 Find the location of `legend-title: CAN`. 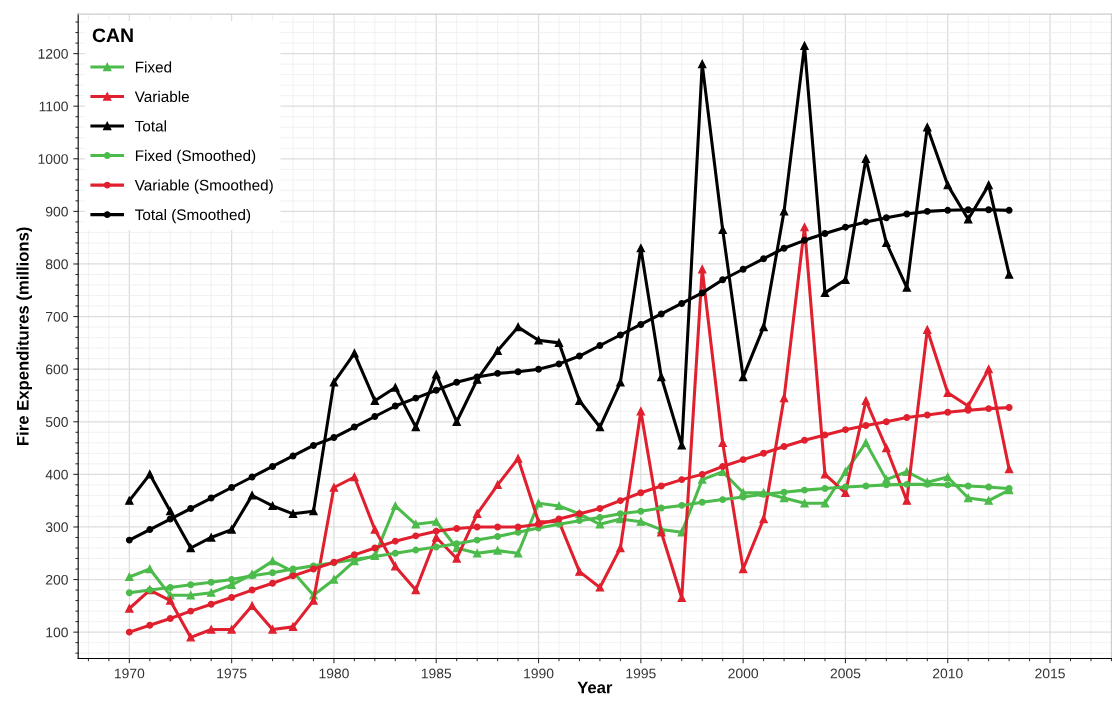

legend-title: CAN is located at coordinates (112, 35).